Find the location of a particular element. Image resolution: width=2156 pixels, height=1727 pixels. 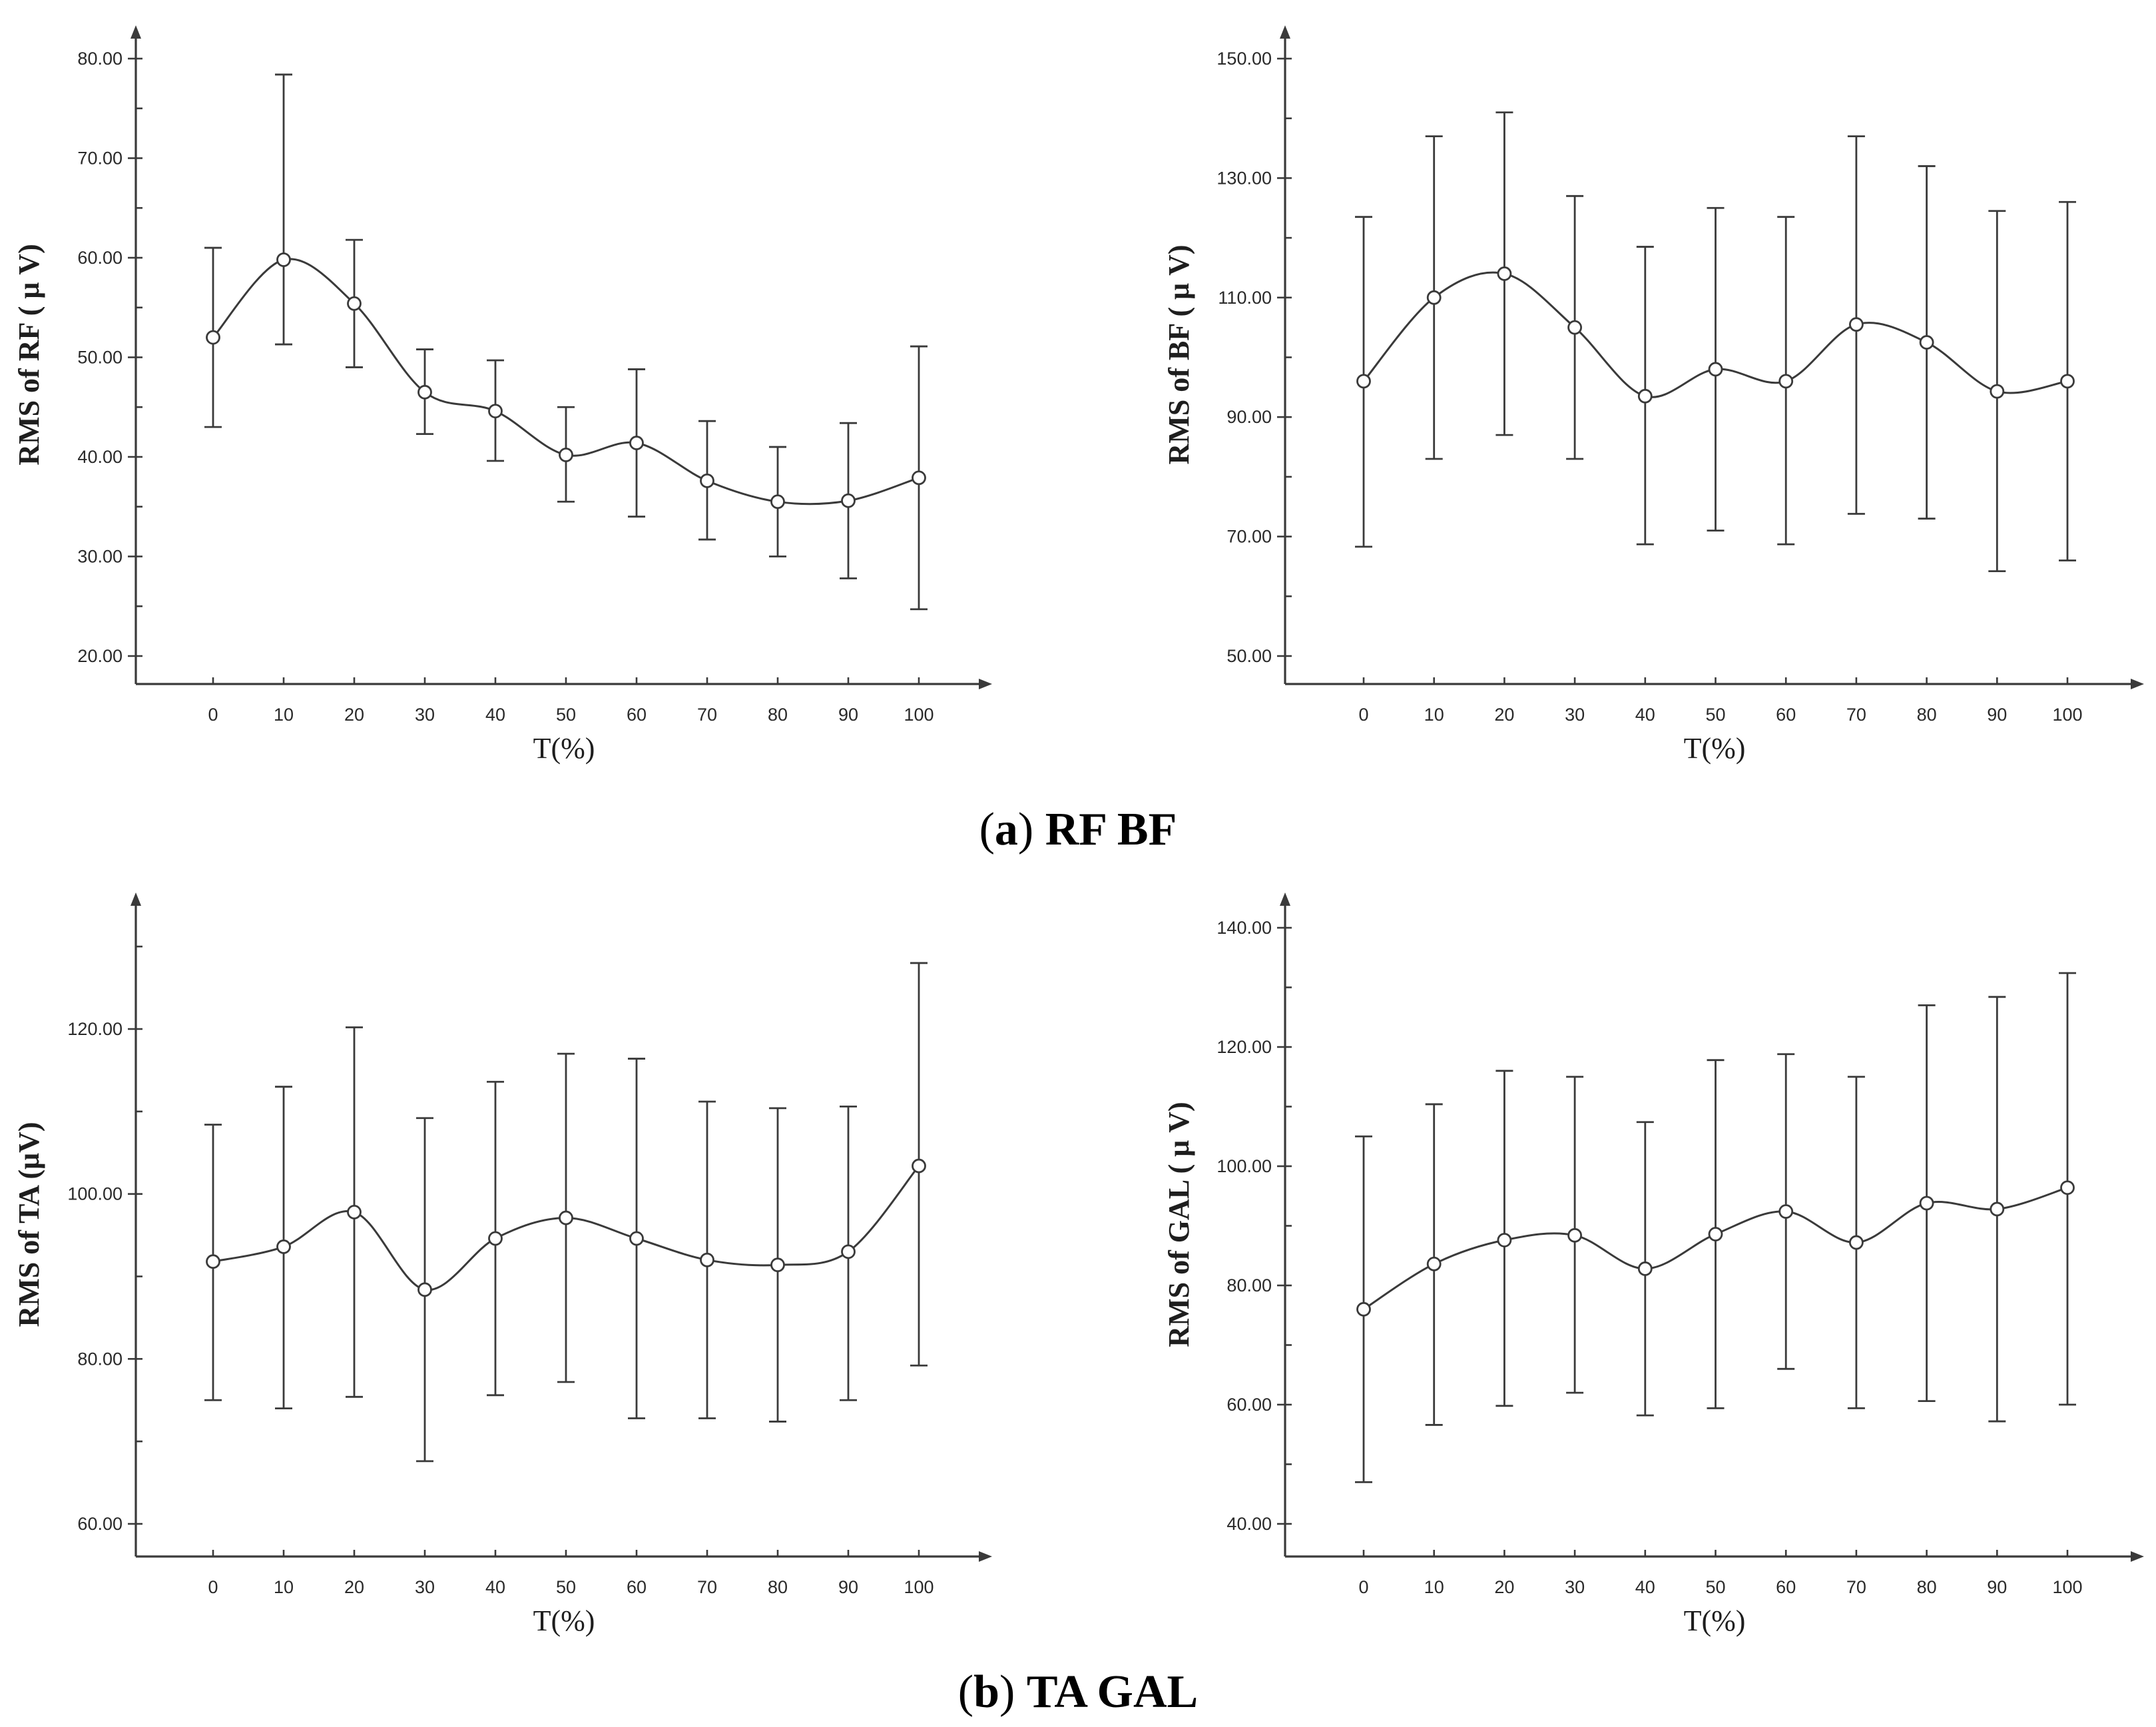

y-axis-title: RMS of GAL ( μ V) is located at coordinates (1179, 1224).